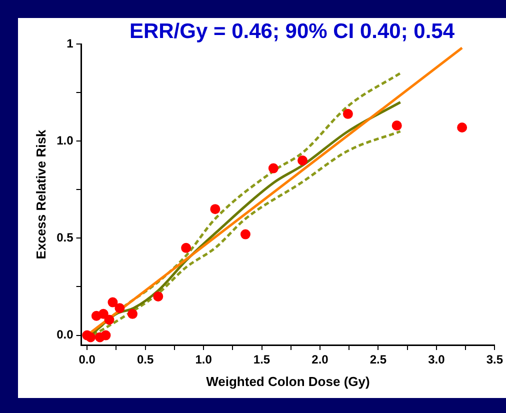  What do you see at coordinates (87, 359) in the screenshot?
I see `x-tick-label: 0.0` at bounding box center [87, 359].